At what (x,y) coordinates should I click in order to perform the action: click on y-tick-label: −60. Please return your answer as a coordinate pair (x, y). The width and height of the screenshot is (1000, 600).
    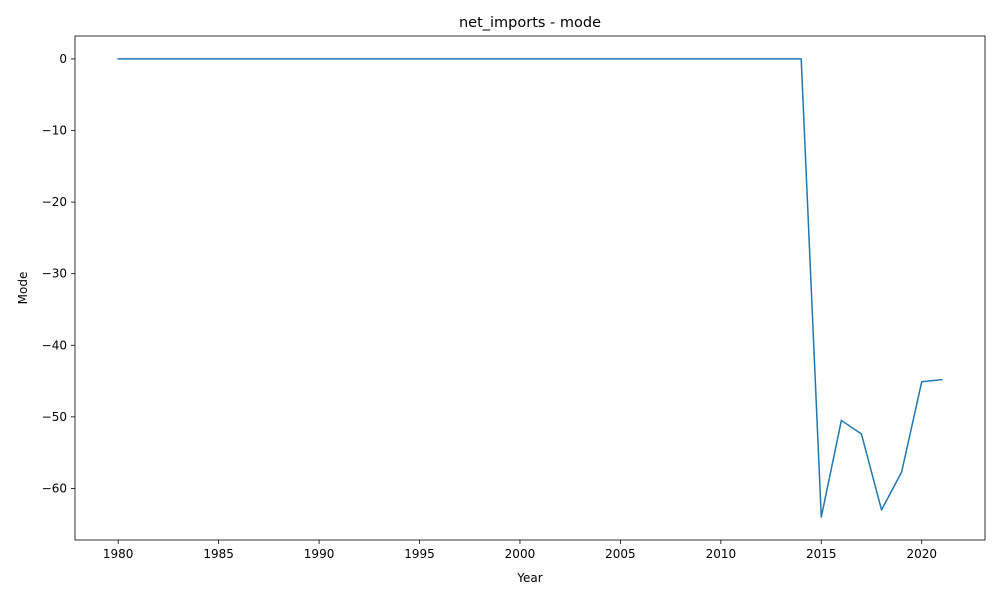
    Looking at the image, I should click on (54, 488).